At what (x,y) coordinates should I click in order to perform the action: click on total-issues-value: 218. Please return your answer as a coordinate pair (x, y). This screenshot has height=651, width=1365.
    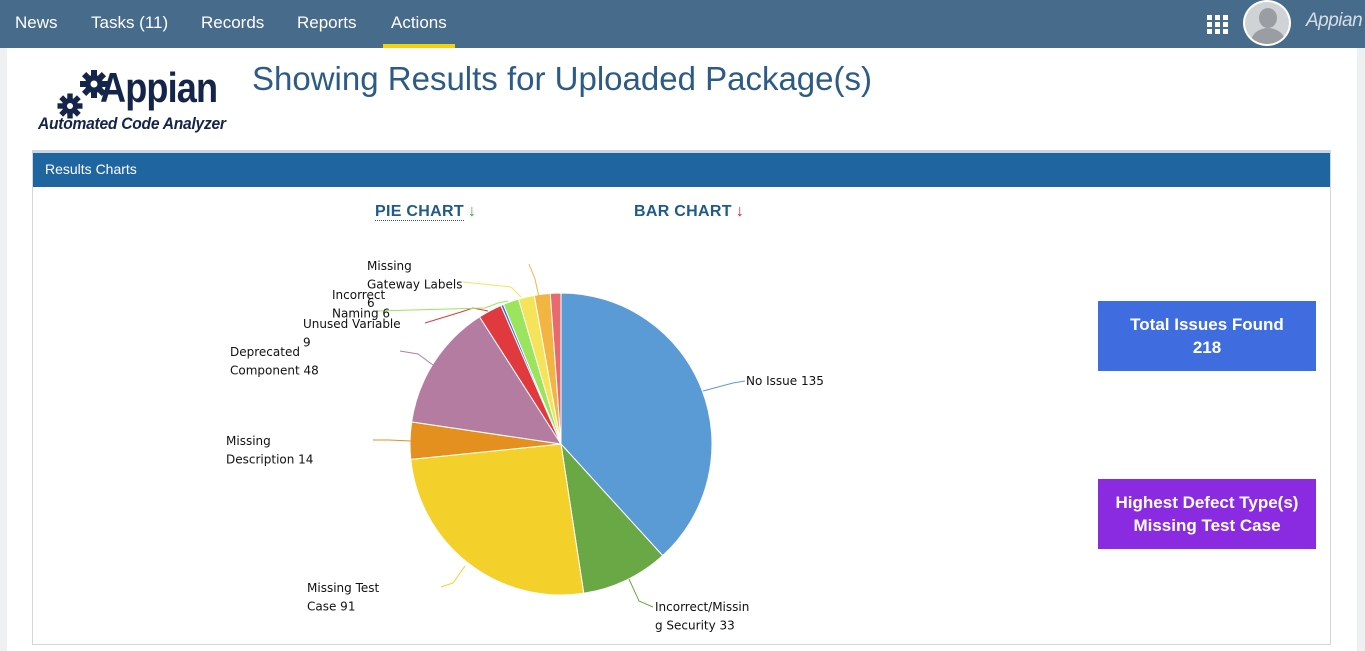
    Looking at the image, I should click on (1207, 347).